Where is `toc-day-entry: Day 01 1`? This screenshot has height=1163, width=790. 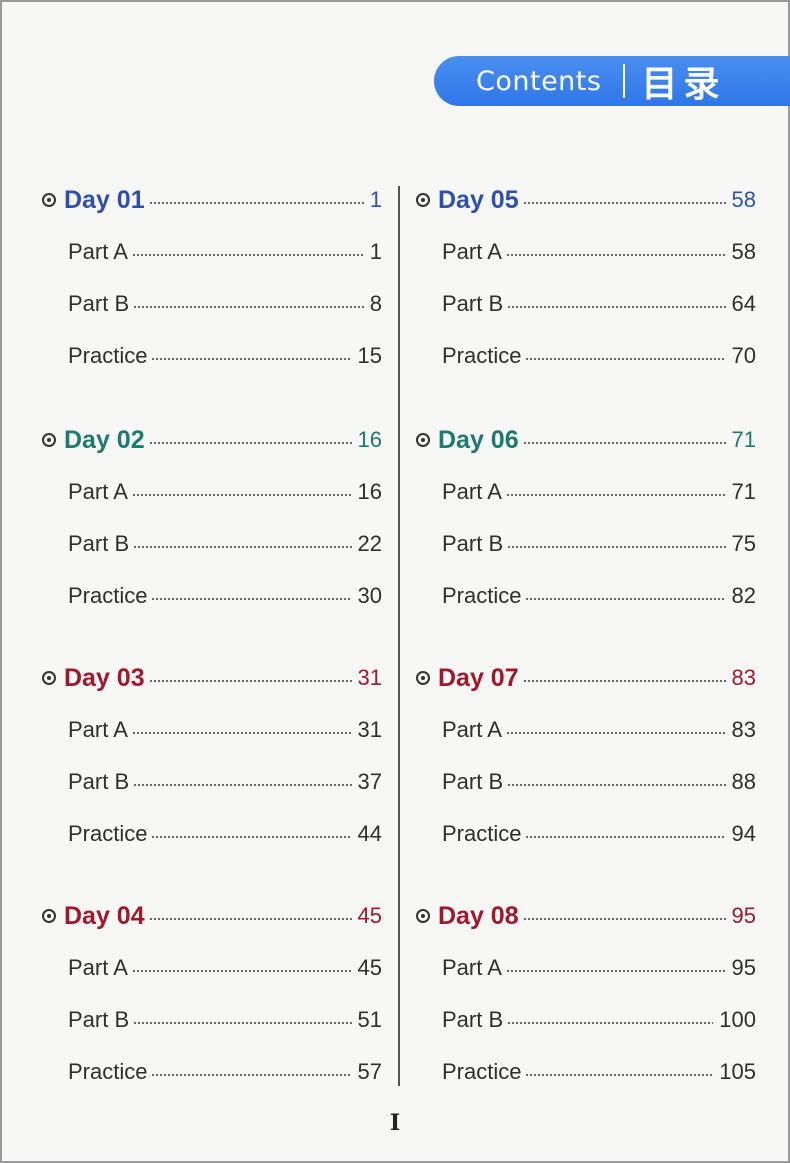
toc-day-entry: Day 01 1 is located at coordinates (212, 200).